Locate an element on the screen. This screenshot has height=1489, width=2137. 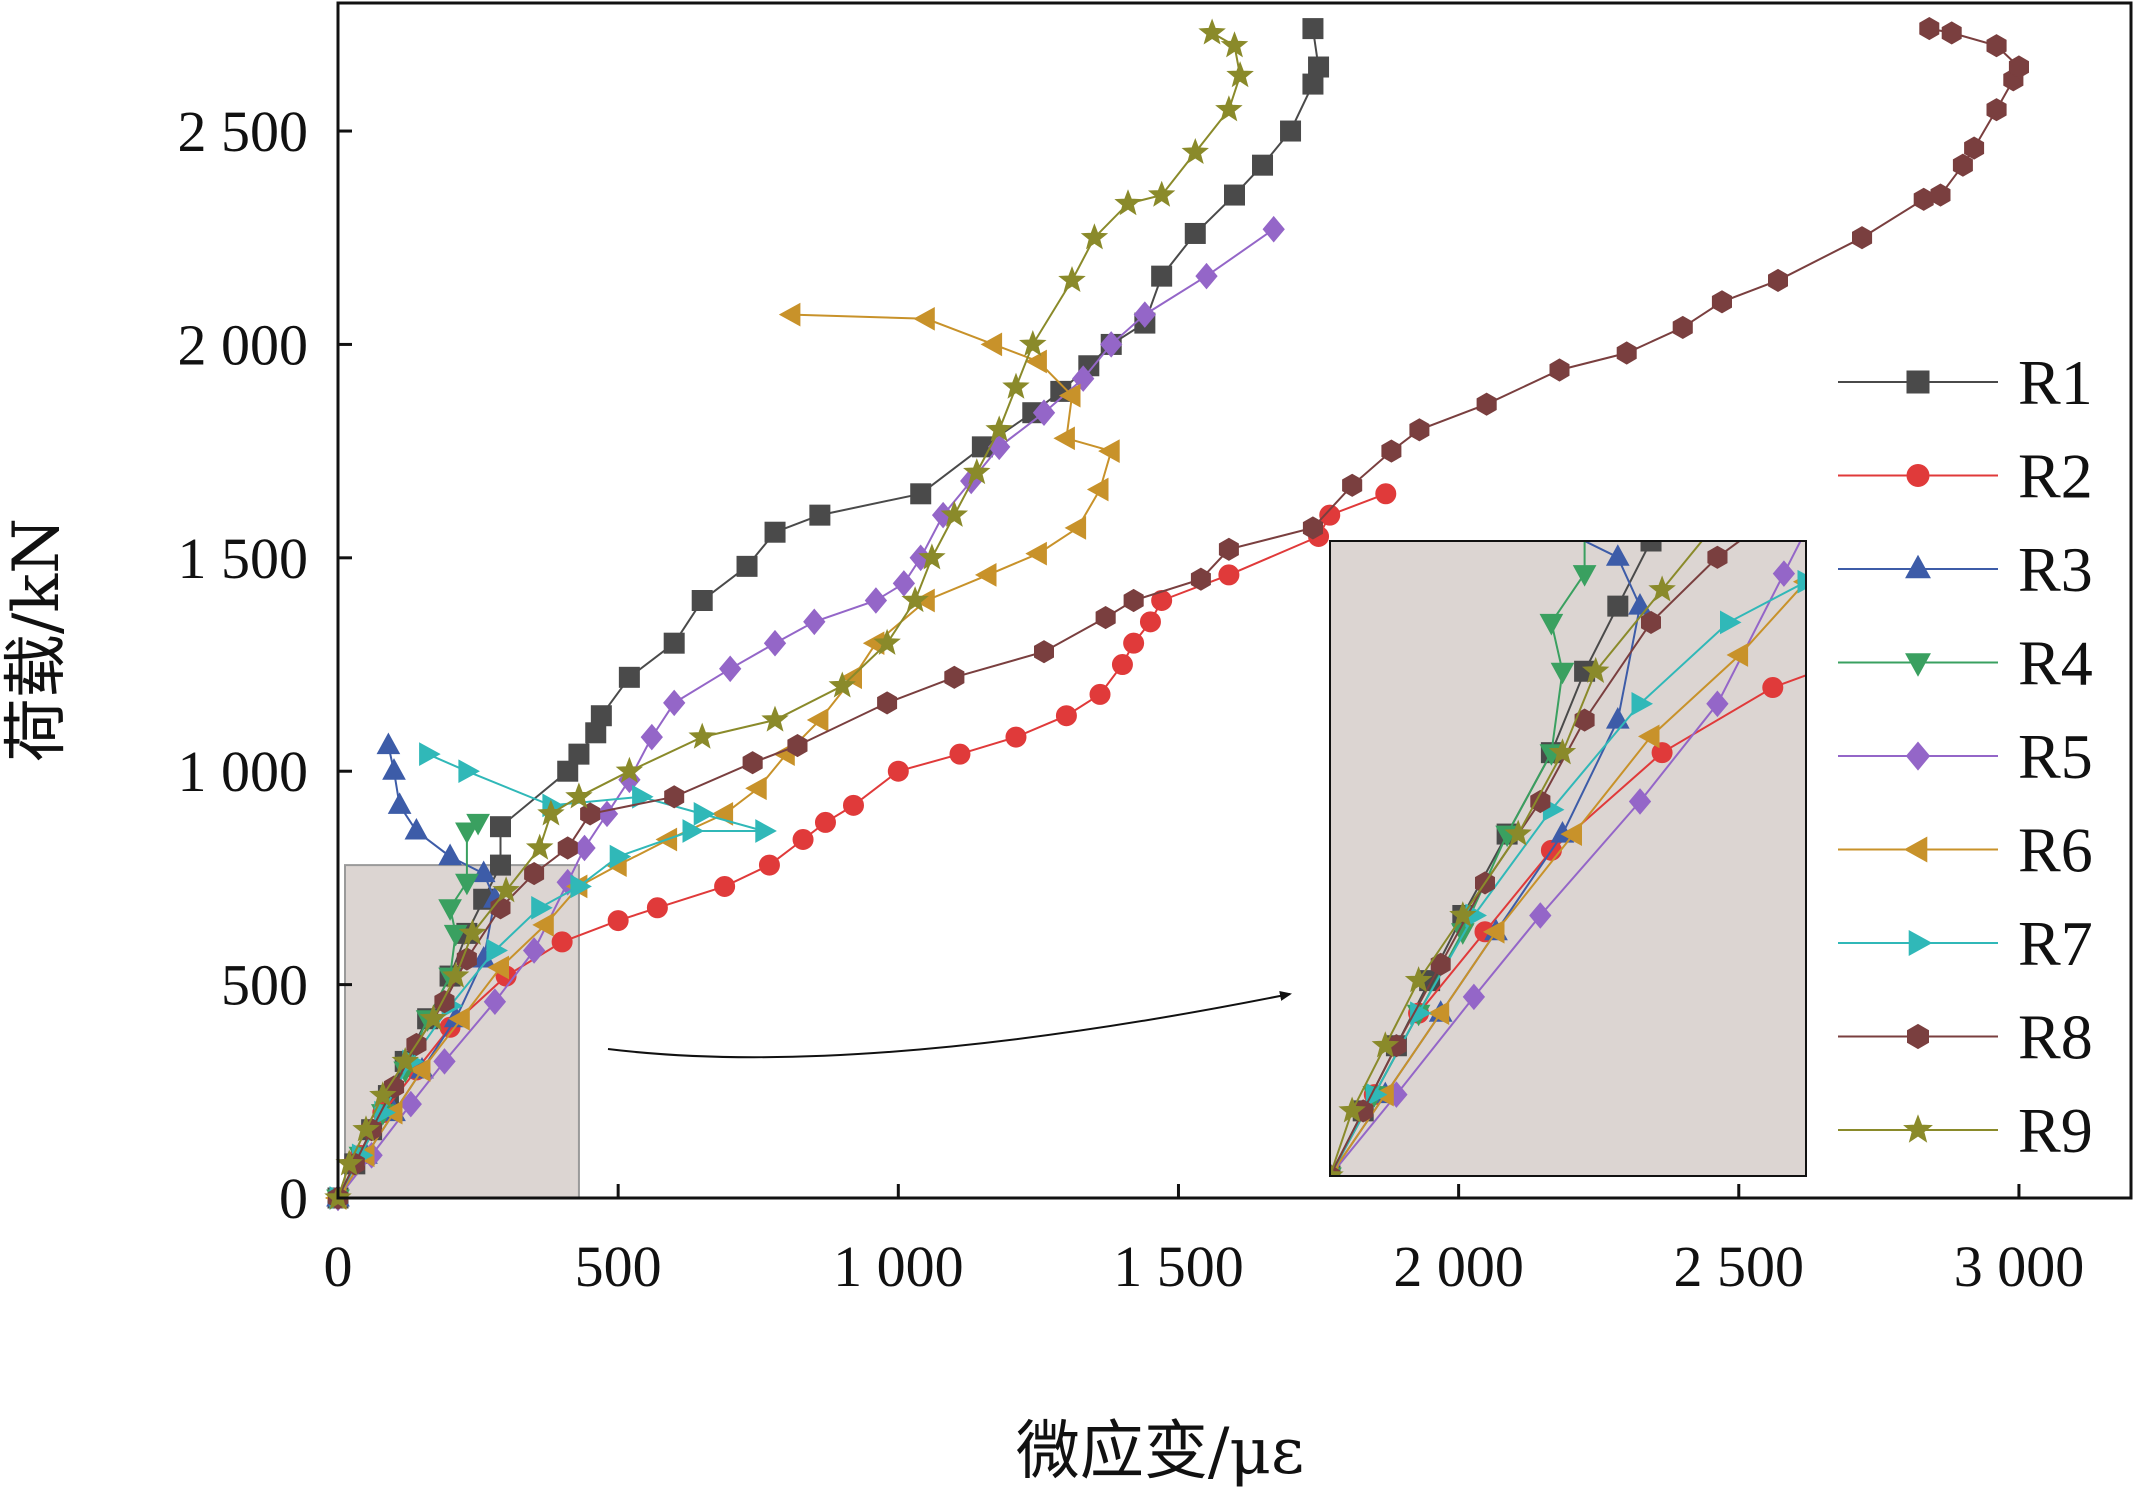
legend-item-R9: R9 is located at coordinates (1965, 1130).